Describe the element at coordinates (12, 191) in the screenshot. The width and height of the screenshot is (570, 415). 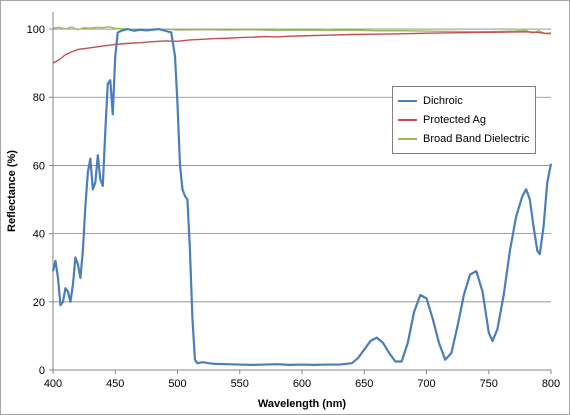
I see `y-axis-title: Reflectance (%)` at that location.